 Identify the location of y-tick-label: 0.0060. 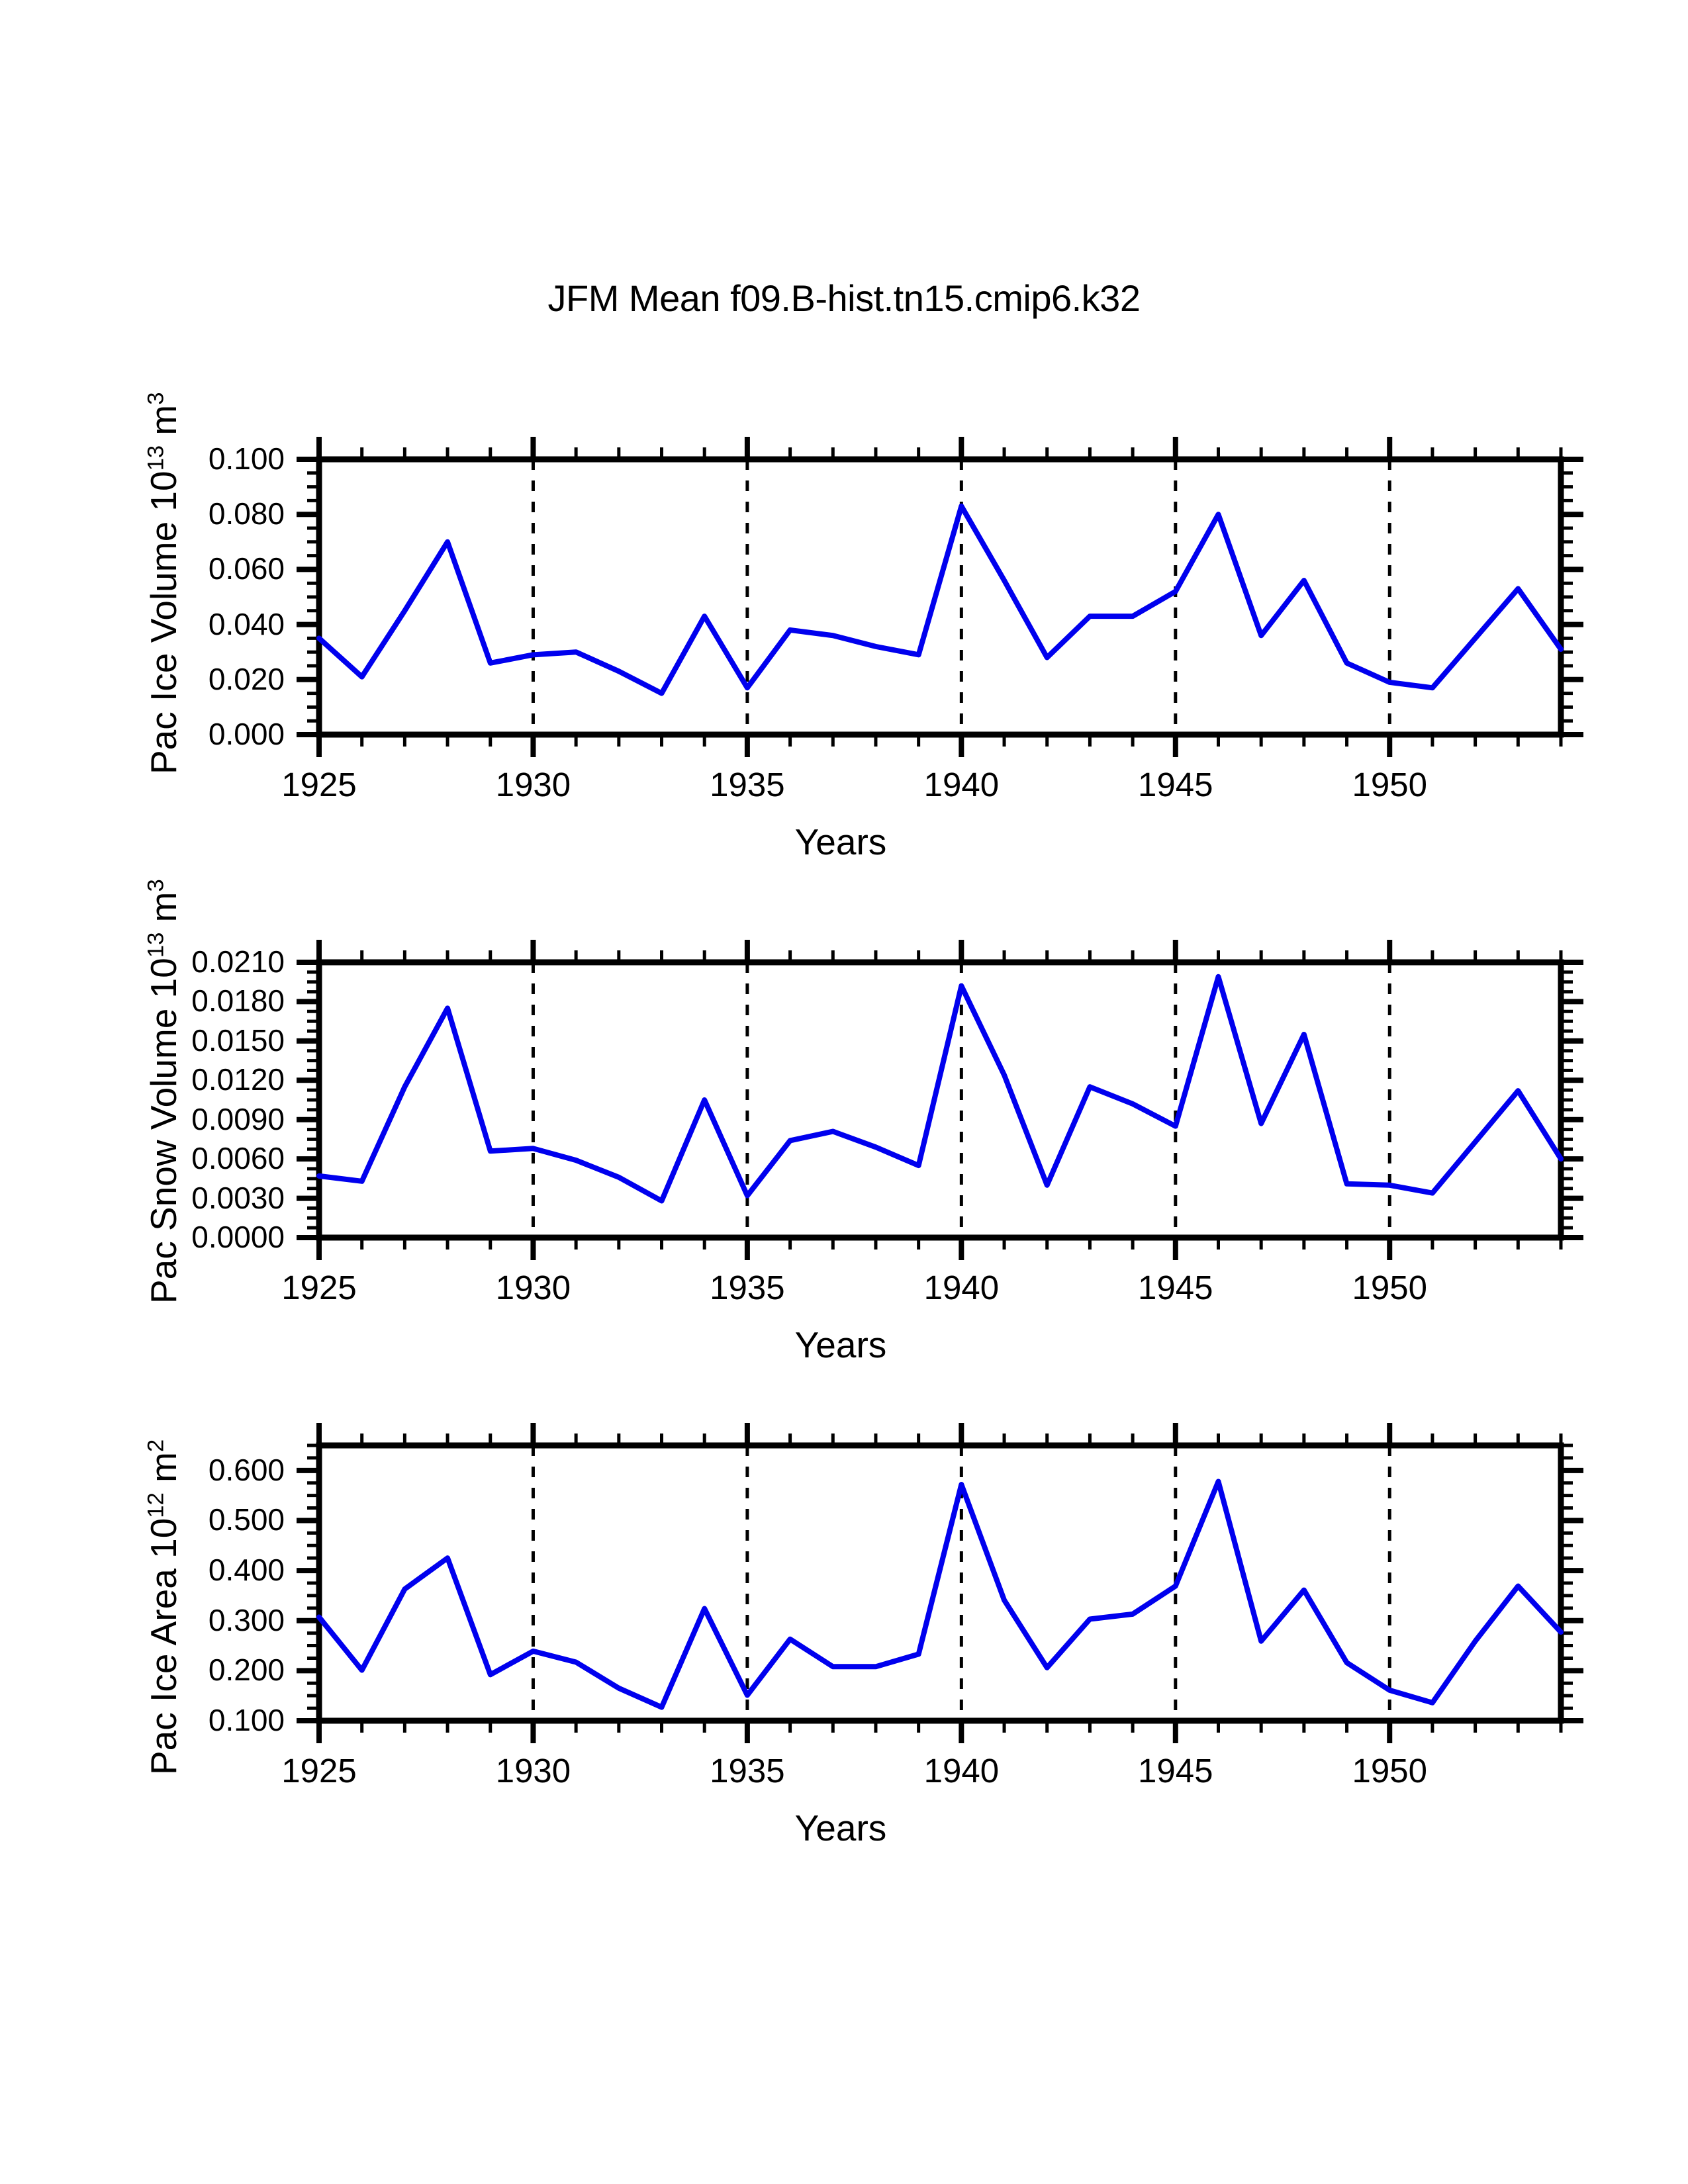
(238, 1158).